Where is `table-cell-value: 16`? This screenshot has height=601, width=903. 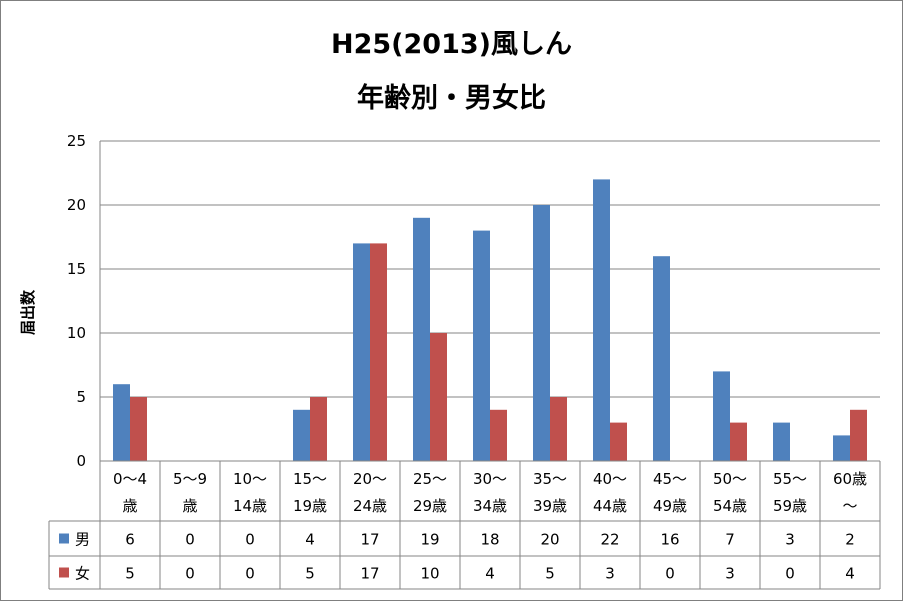
table-cell-value: 16 is located at coordinates (669, 540).